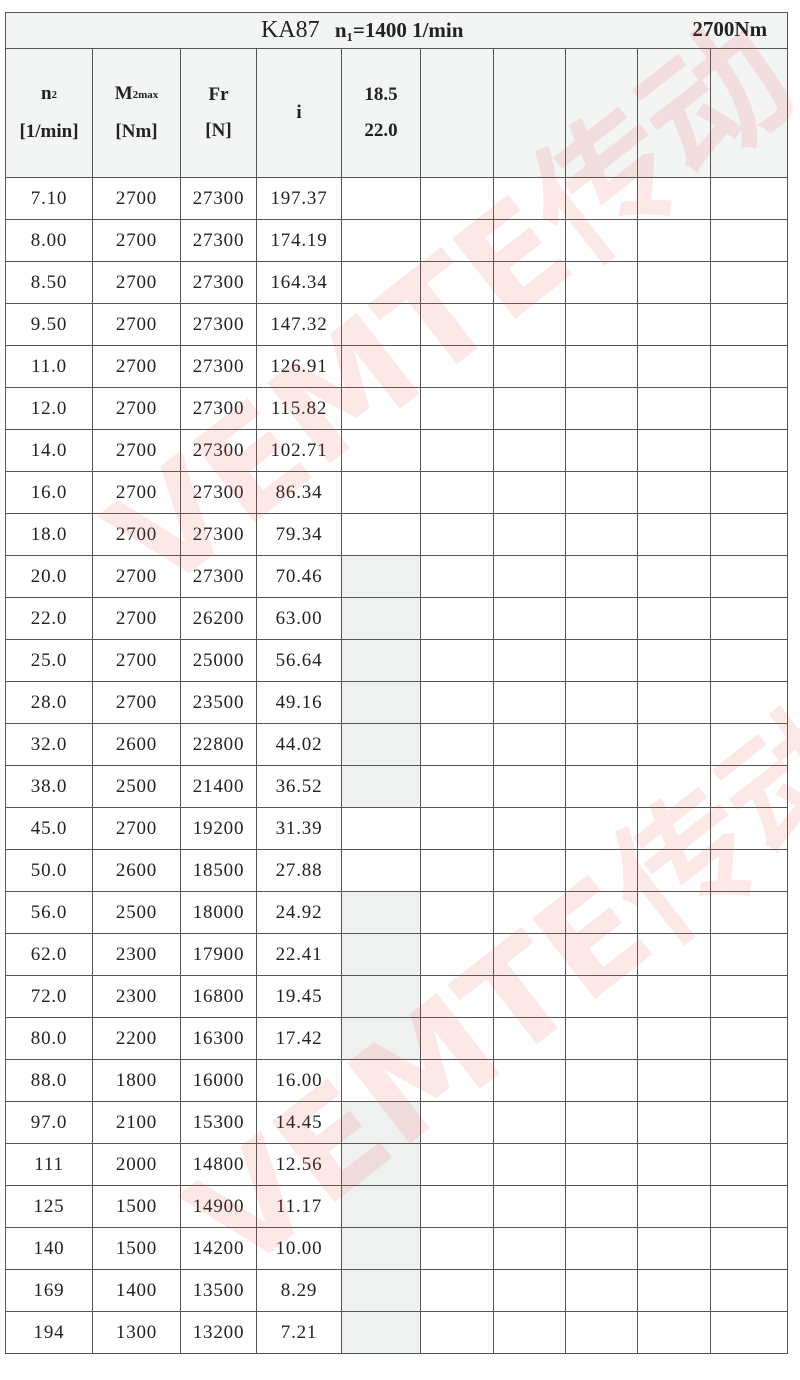  I want to click on cell-n2: 18.0, so click(49, 534).